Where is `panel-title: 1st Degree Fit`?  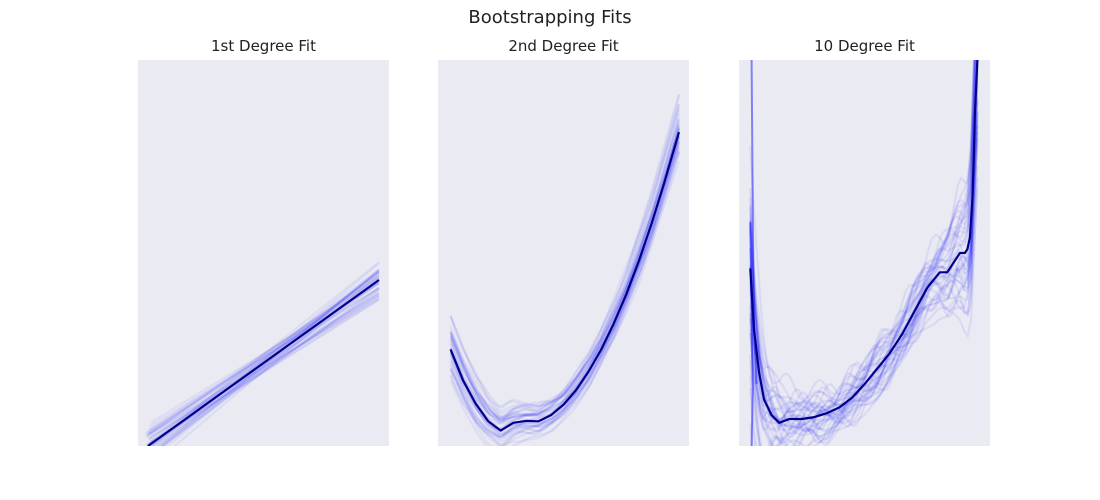
panel-title: 1st Degree Fit is located at coordinates (263, 46).